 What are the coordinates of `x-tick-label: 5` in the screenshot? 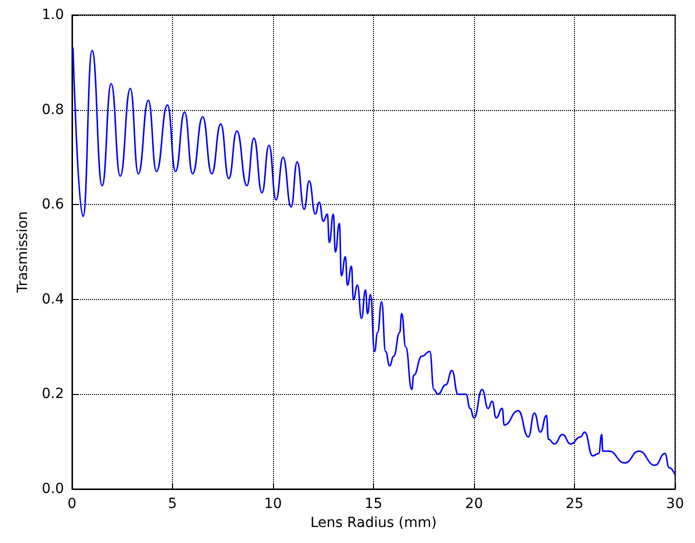 It's located at (172, 504).